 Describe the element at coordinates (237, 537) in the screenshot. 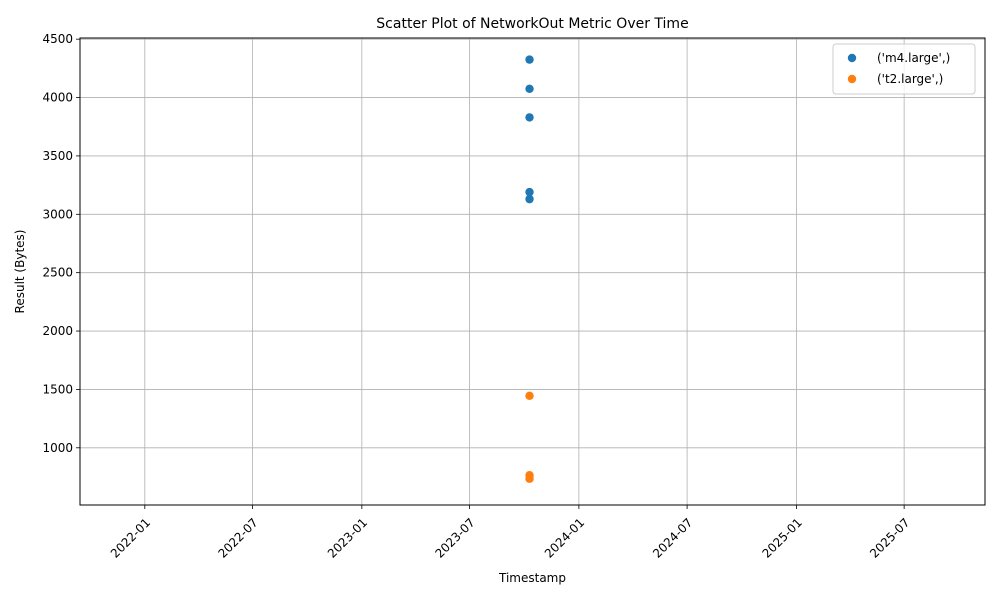

I see `x-tick-label: 2022-07` at that location.